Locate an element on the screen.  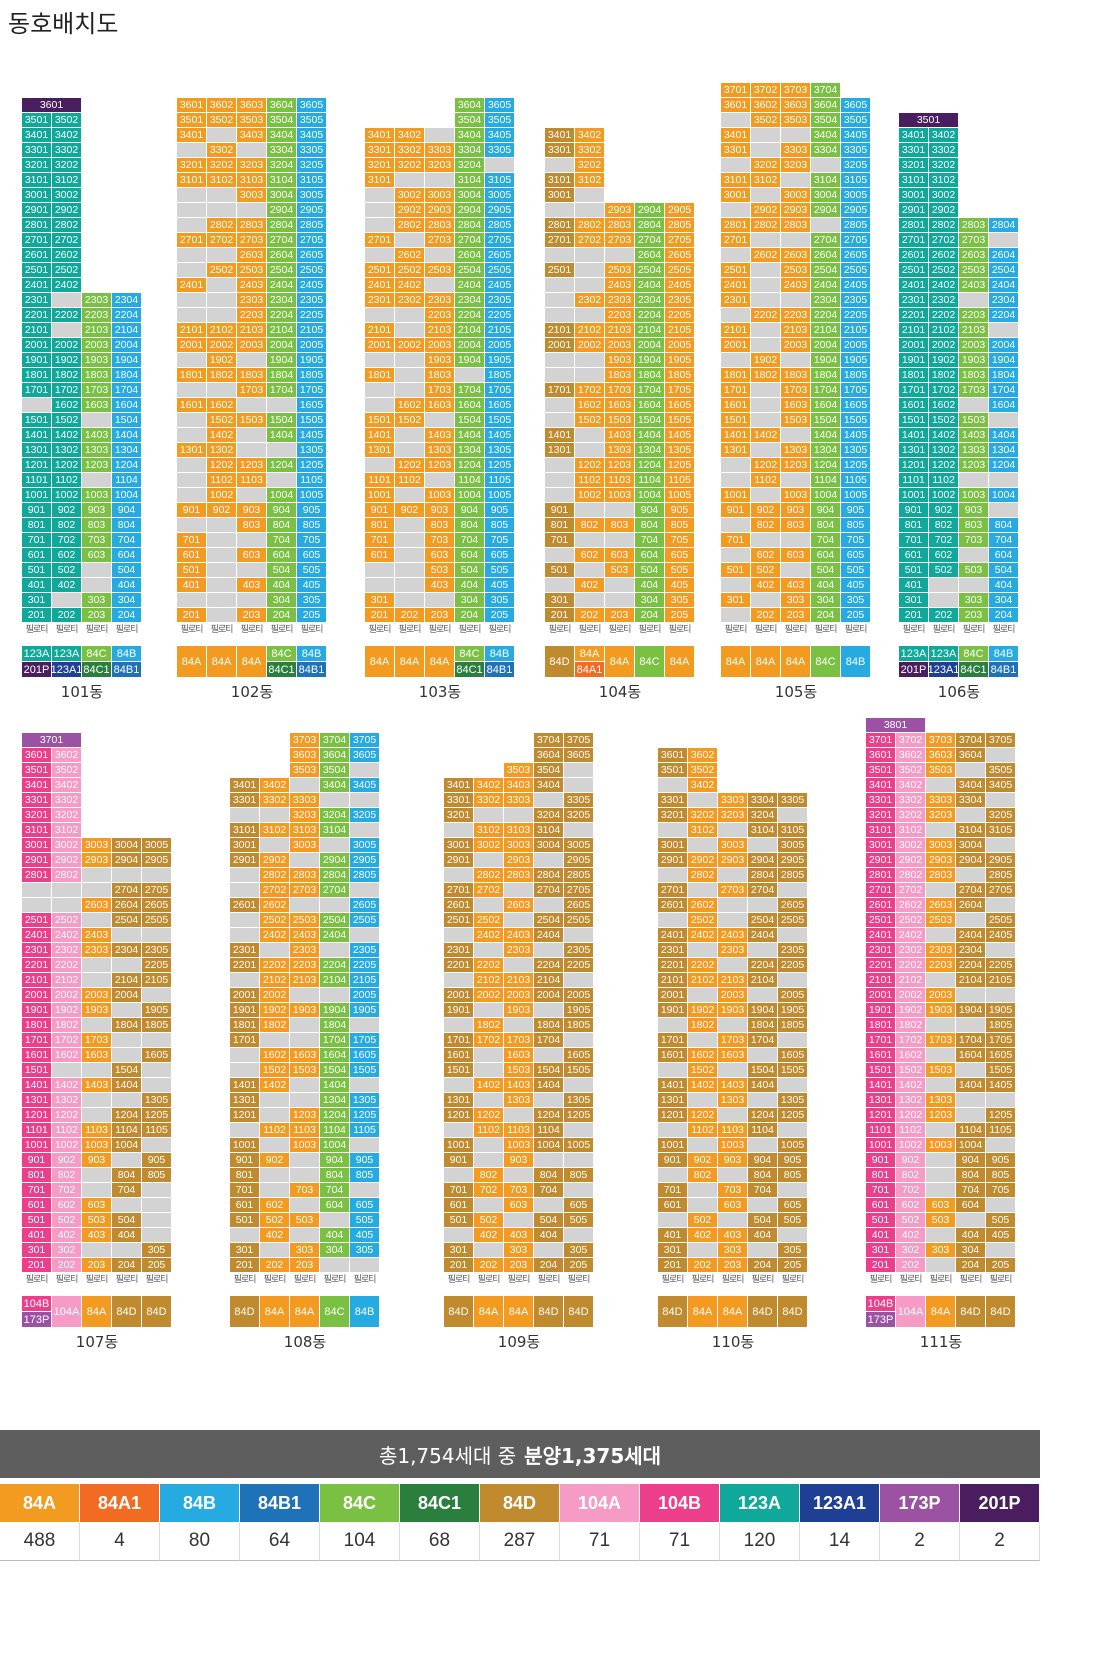
unit-cell: 802 is located at coordinates (489, 1175).